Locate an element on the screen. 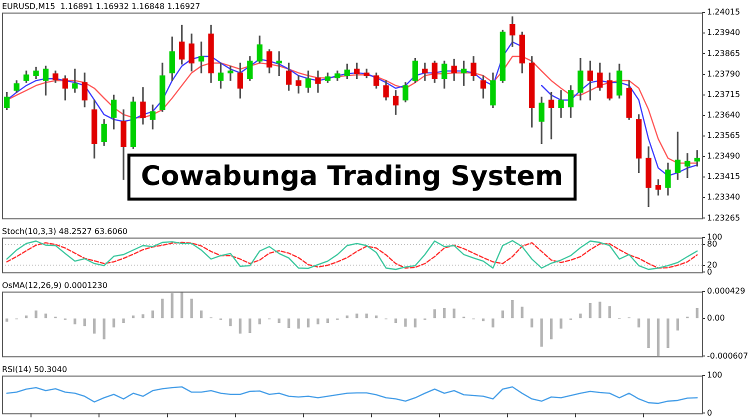 The image size is (750, 420). y-tick-label: -0.000607 is located at coordinates (727, 355).